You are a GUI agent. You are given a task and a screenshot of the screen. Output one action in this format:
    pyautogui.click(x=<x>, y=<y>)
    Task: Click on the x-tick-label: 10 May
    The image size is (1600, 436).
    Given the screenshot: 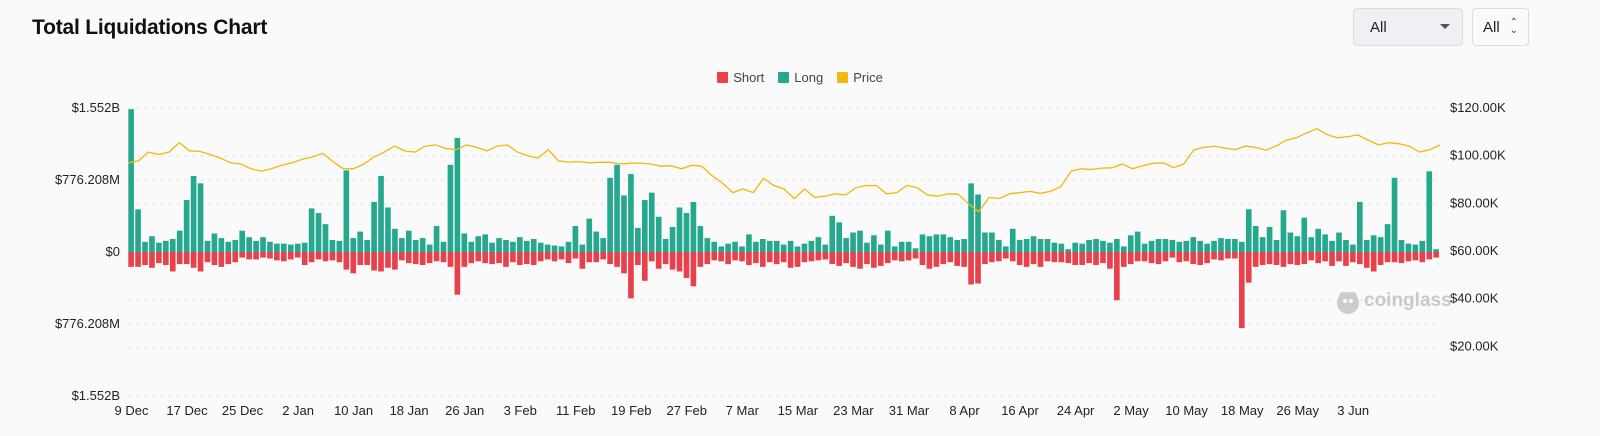 What is the action you would take?
    pyautogui.click(x=1186, y=410)
    